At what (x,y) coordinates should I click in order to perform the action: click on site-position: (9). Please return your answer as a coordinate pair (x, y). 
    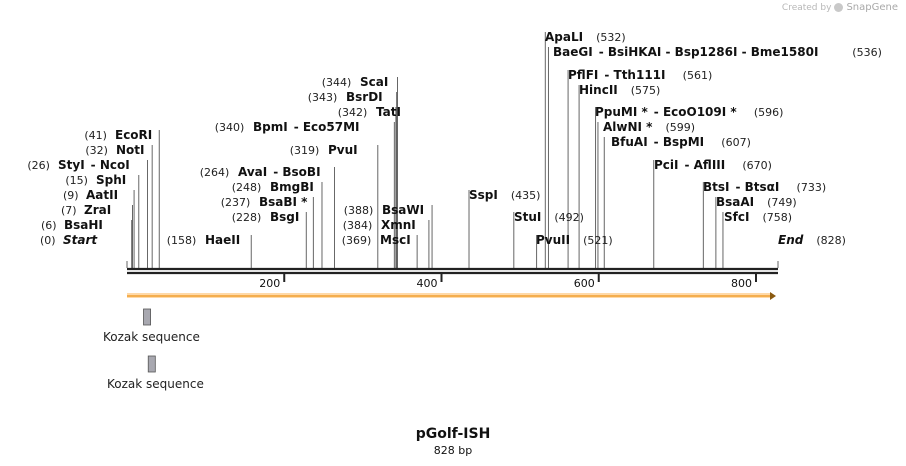
    Looking at the image, I should click on (71, 195).